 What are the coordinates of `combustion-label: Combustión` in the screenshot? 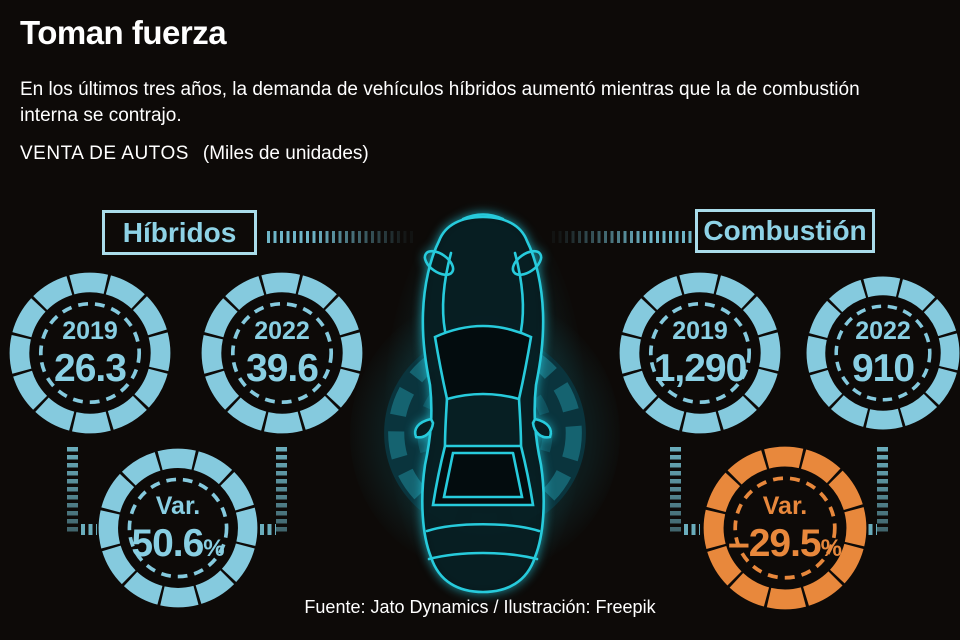 It's located at (785, 230).